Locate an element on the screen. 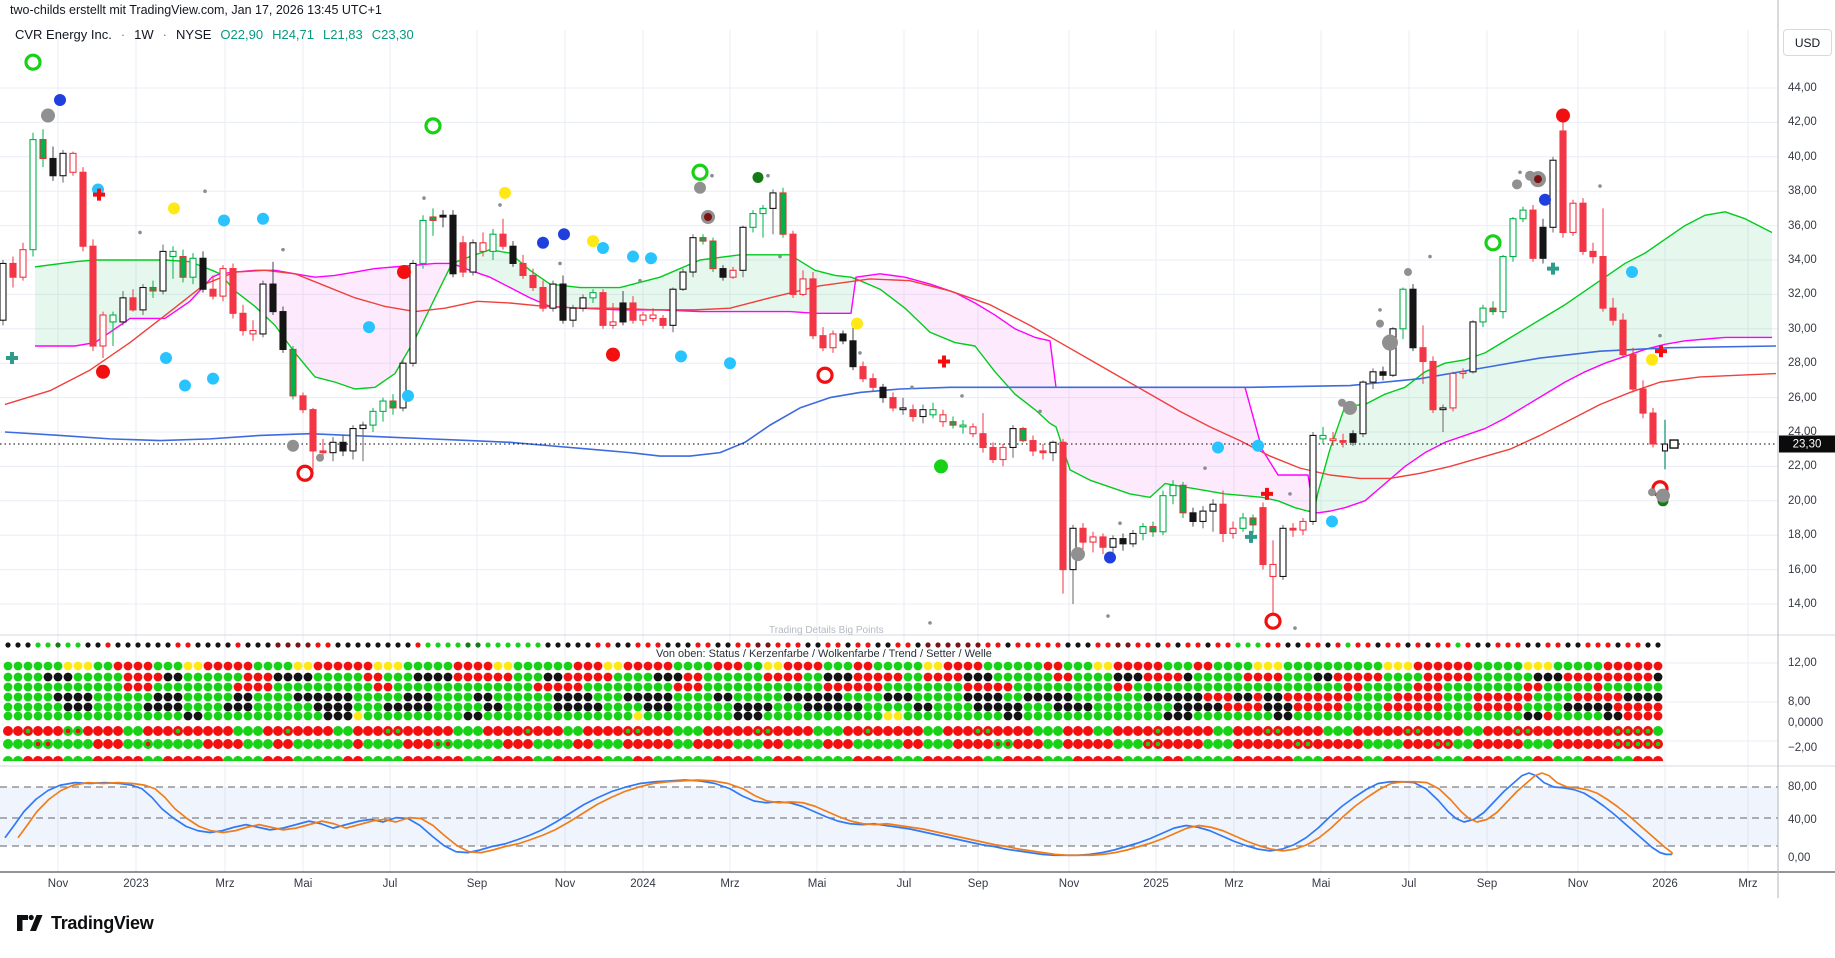 This screenshot has height=958, width=1835. tradingview-logo: TradingView is located at coordinates (85, 923).